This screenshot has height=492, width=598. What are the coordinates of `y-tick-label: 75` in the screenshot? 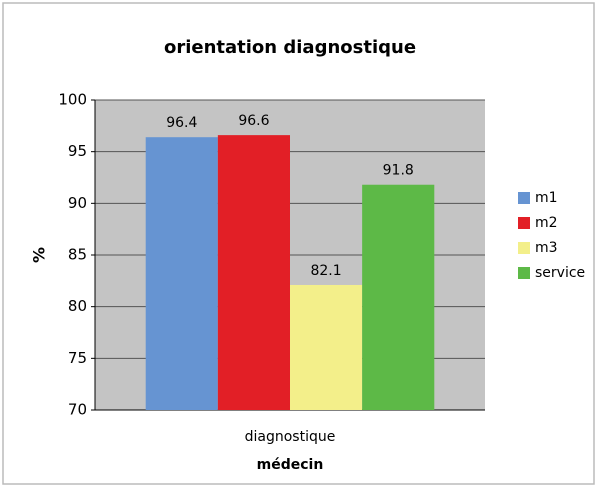 It's located at (77, 358).